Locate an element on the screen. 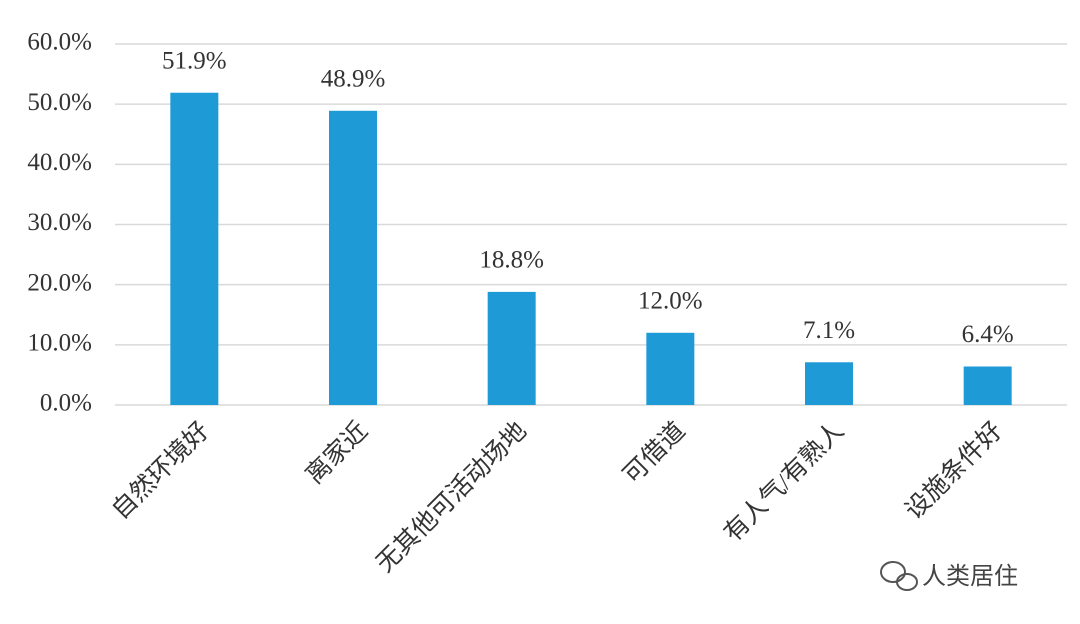  y-tick-label: 30.0% is located at coordinates (59, 222).